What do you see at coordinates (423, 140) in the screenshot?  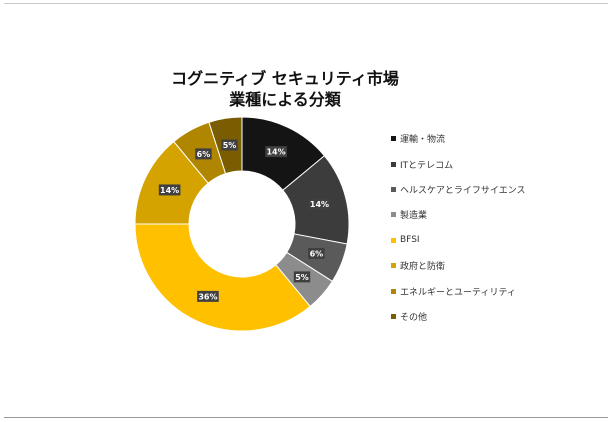 I see `legend-label: 運輸・物流` at bounding box center [423, 140].